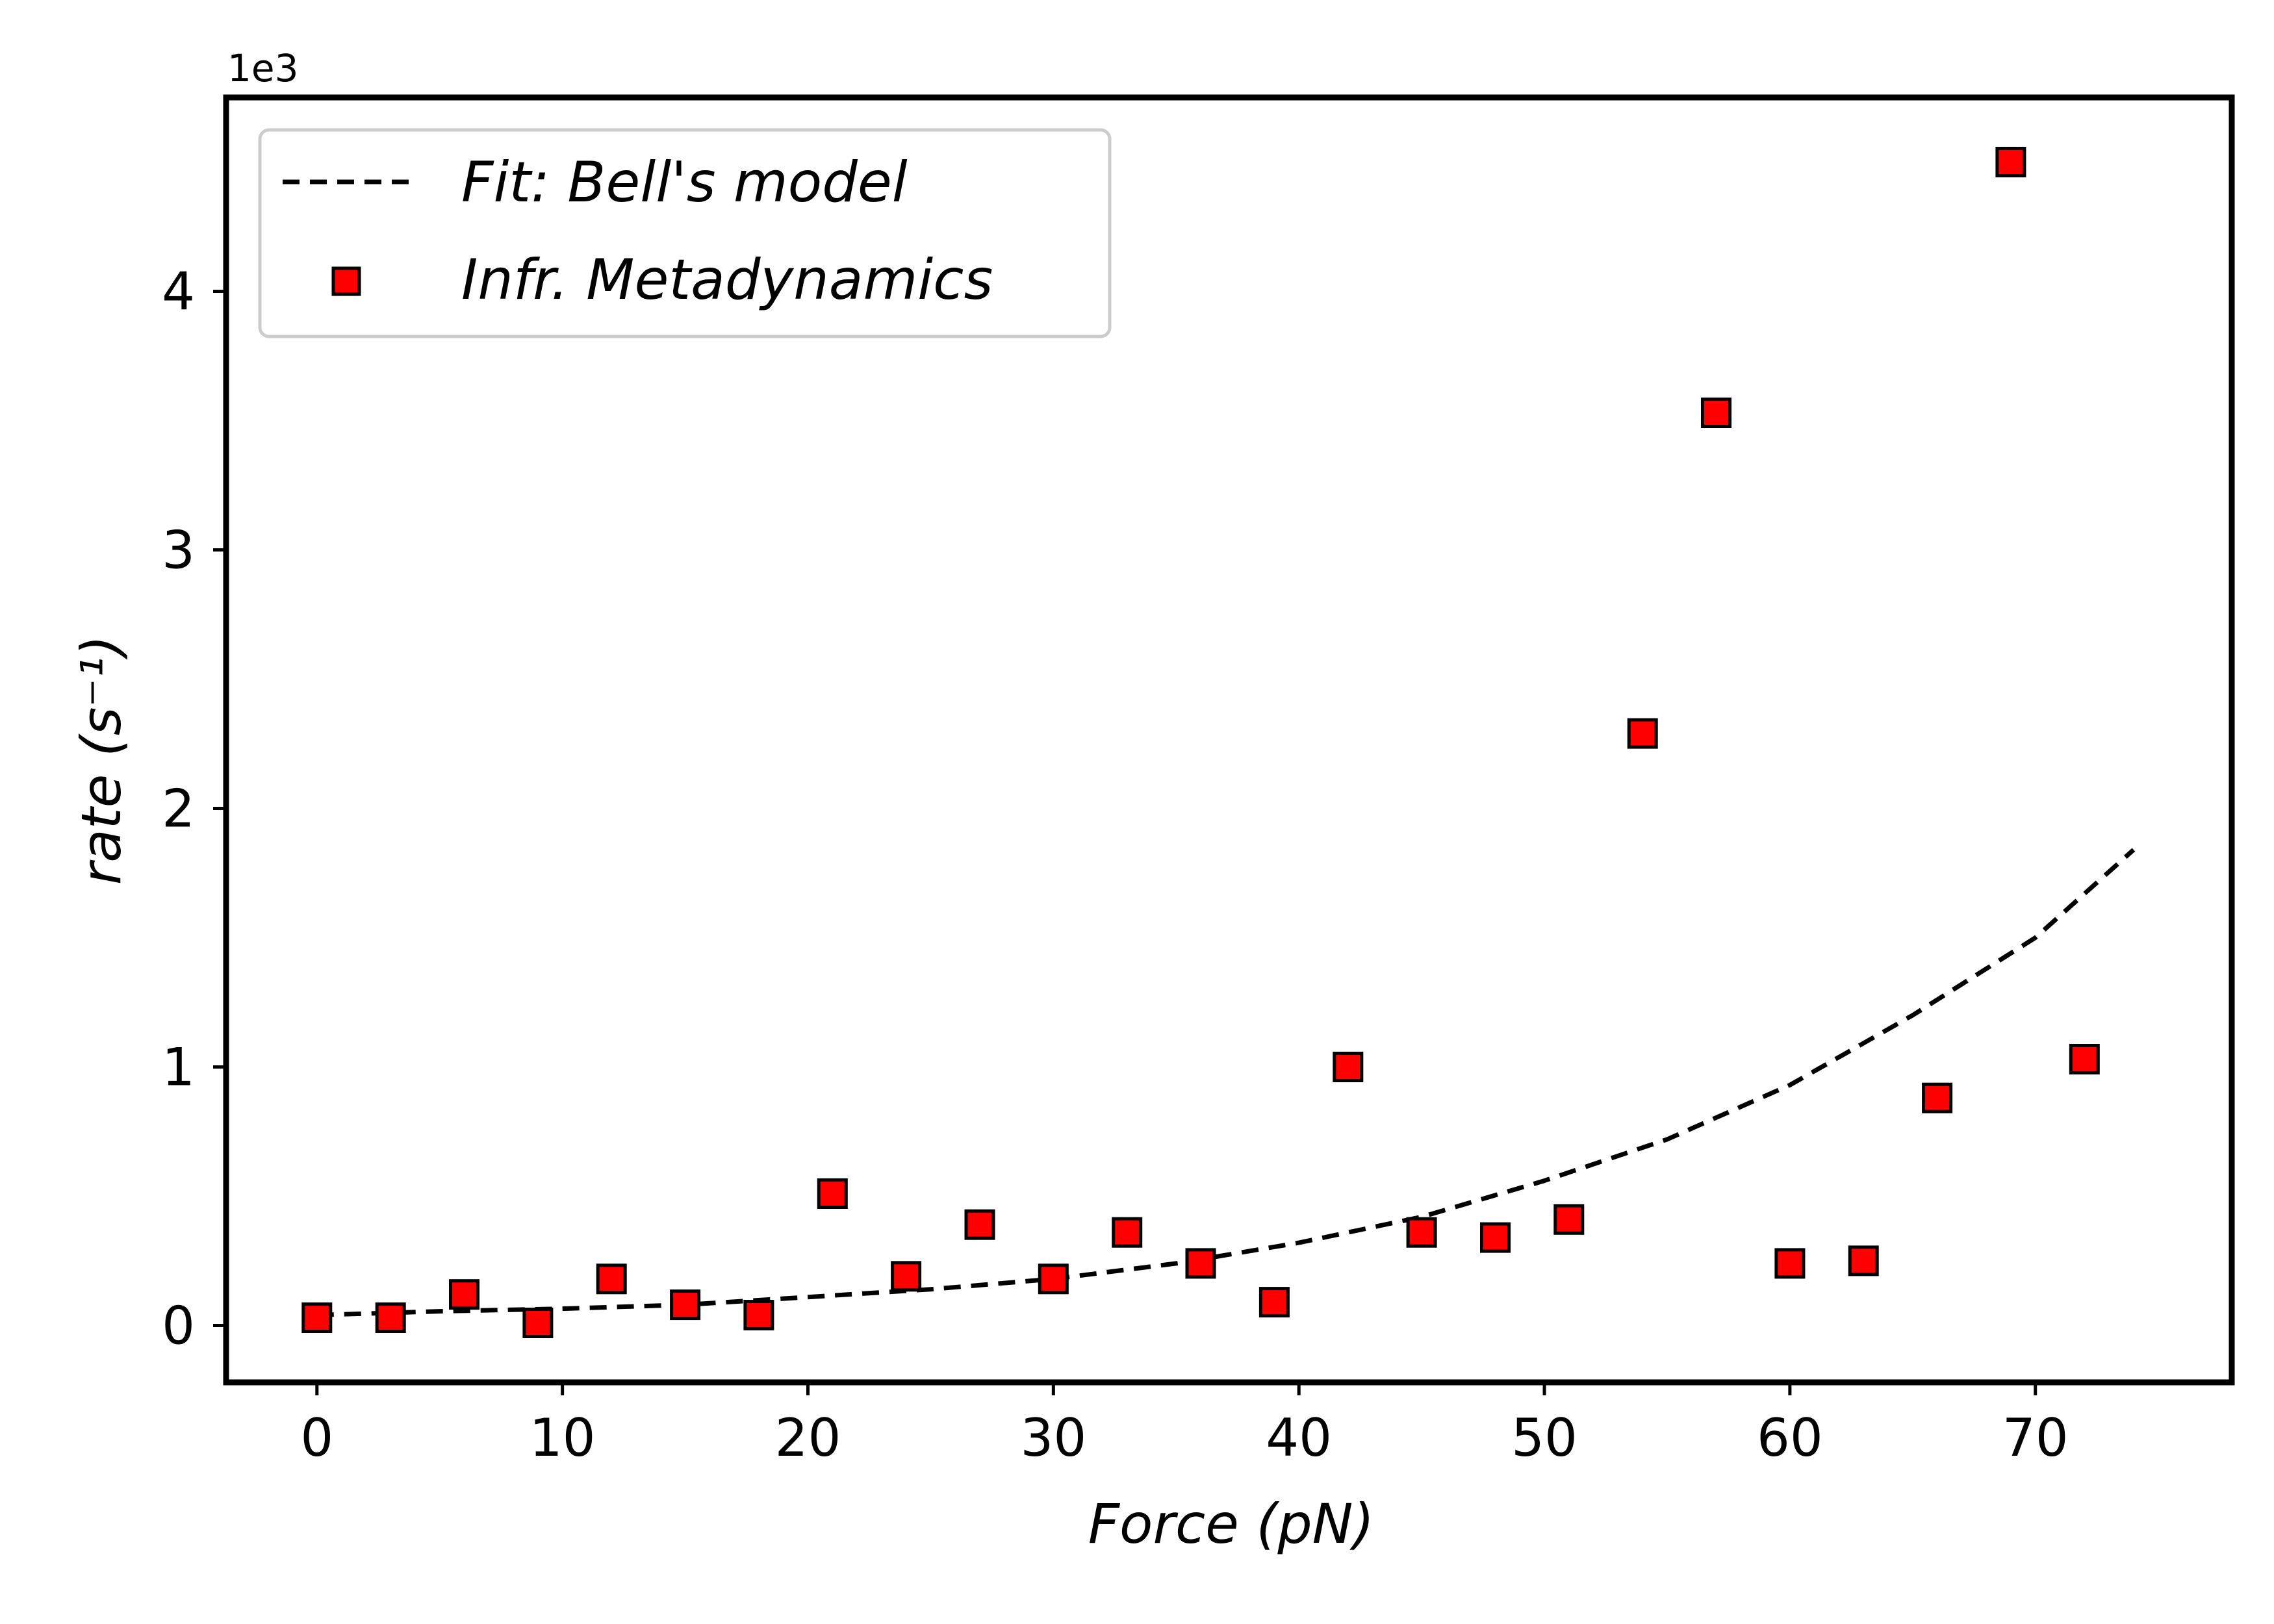 The width and height of the screenshot is (2274, 1624). I want to click on x-tick-label: 10, so click(563, 1438).